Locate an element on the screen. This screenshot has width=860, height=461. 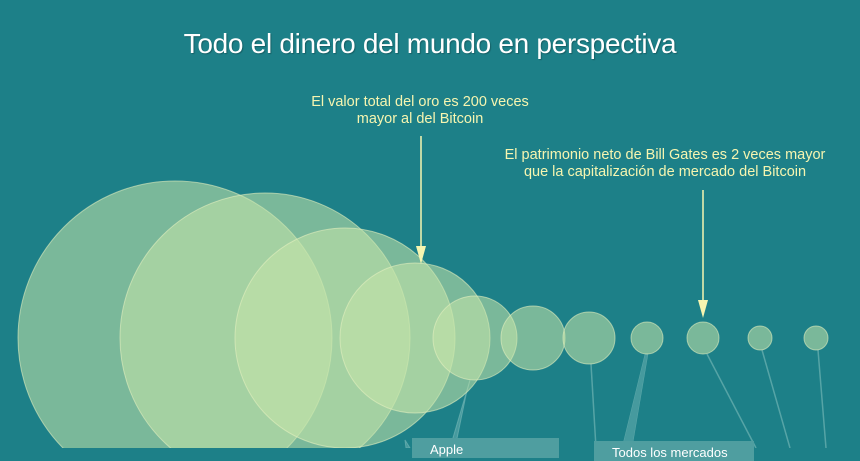
gold-annotation-line1: El valor total del oro es 200 veces is located at coordinates (420, 102).